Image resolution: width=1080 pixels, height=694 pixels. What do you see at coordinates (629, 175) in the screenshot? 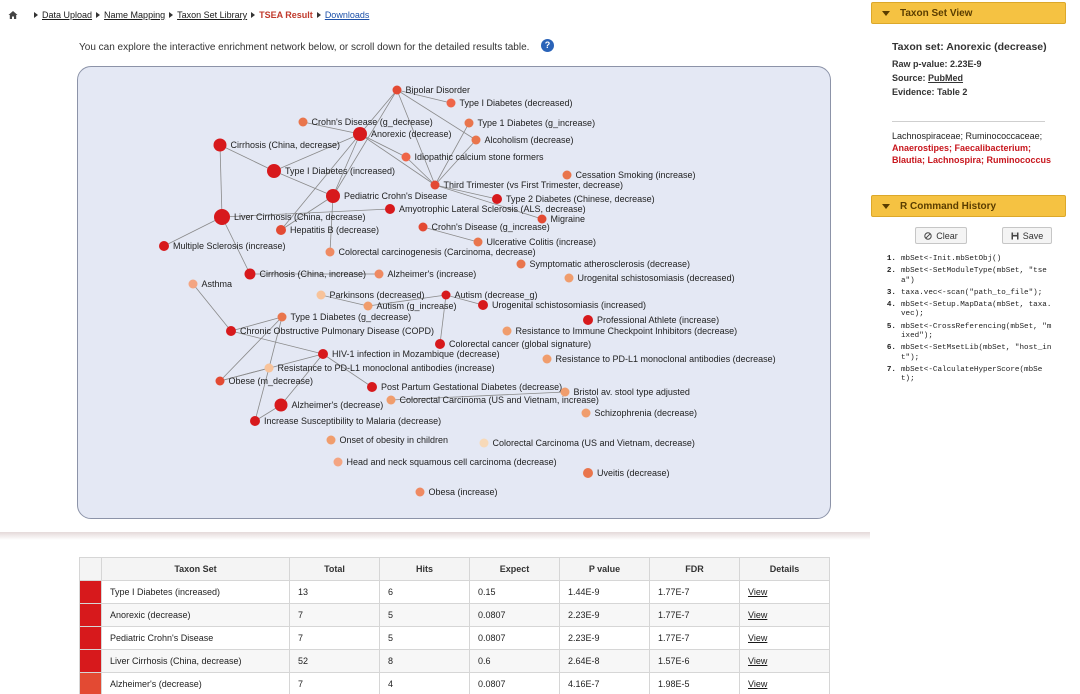
I see `network-node: Cessation Smoking (increase)` at bounding box center [629, 175].